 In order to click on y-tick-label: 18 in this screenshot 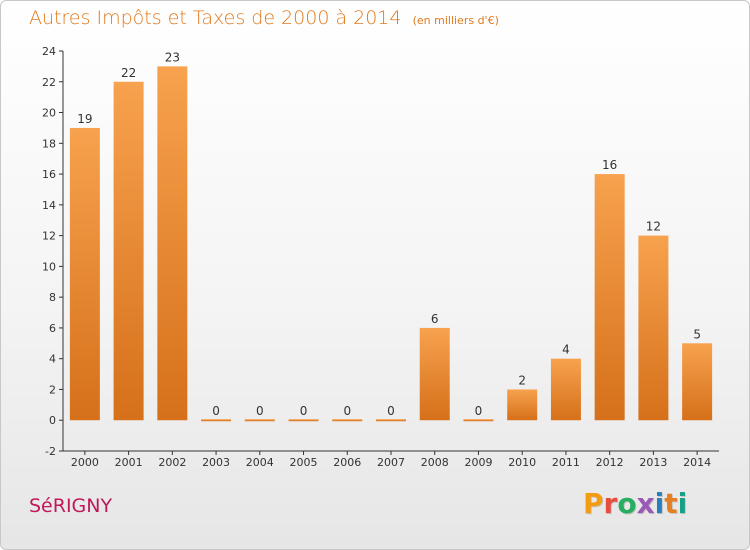, I will do `click(49, 143)`.